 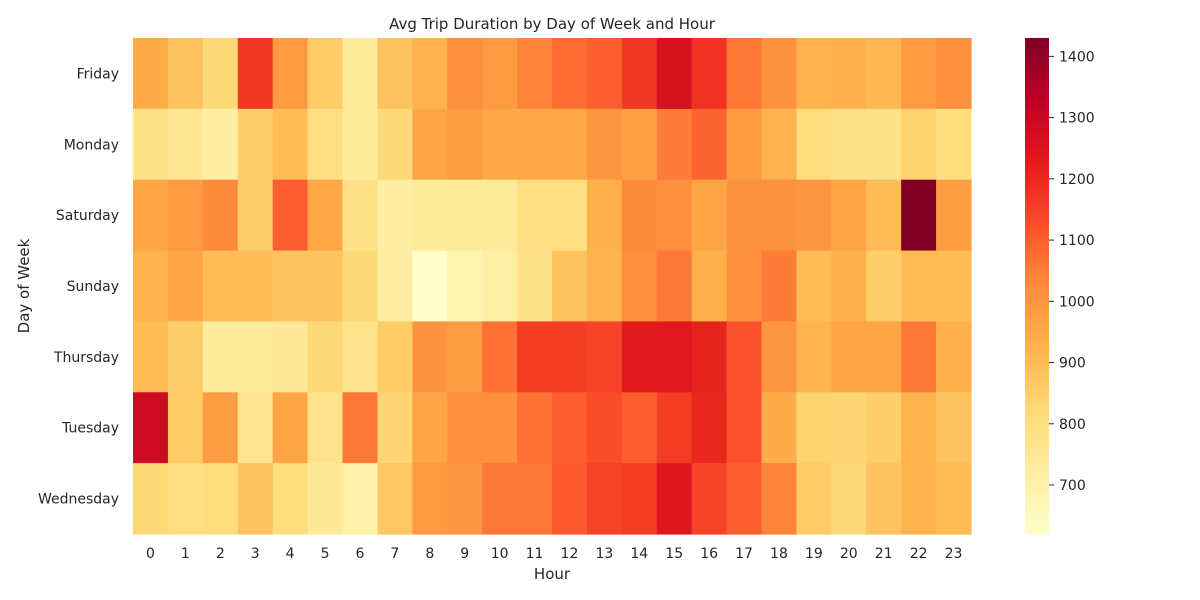 What do you see at coordinates (86, 358) in the screenshot?
I see `y-tick-label: Thursday` at bounding box center [86, 358].